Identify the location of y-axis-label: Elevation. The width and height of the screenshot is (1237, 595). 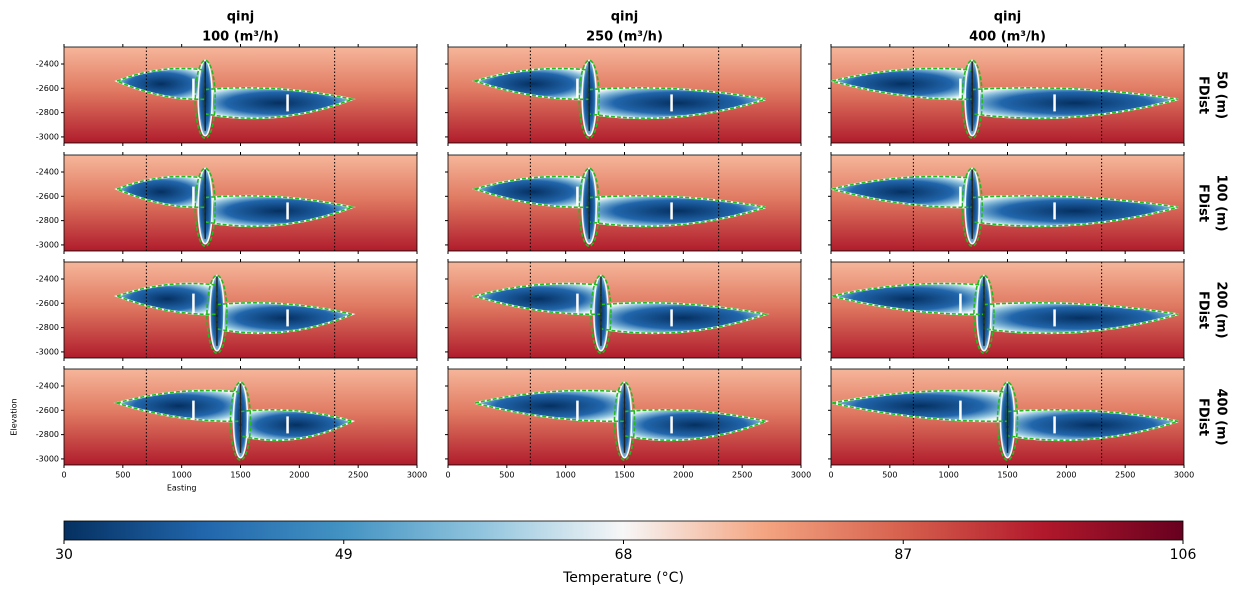
(14, 416).